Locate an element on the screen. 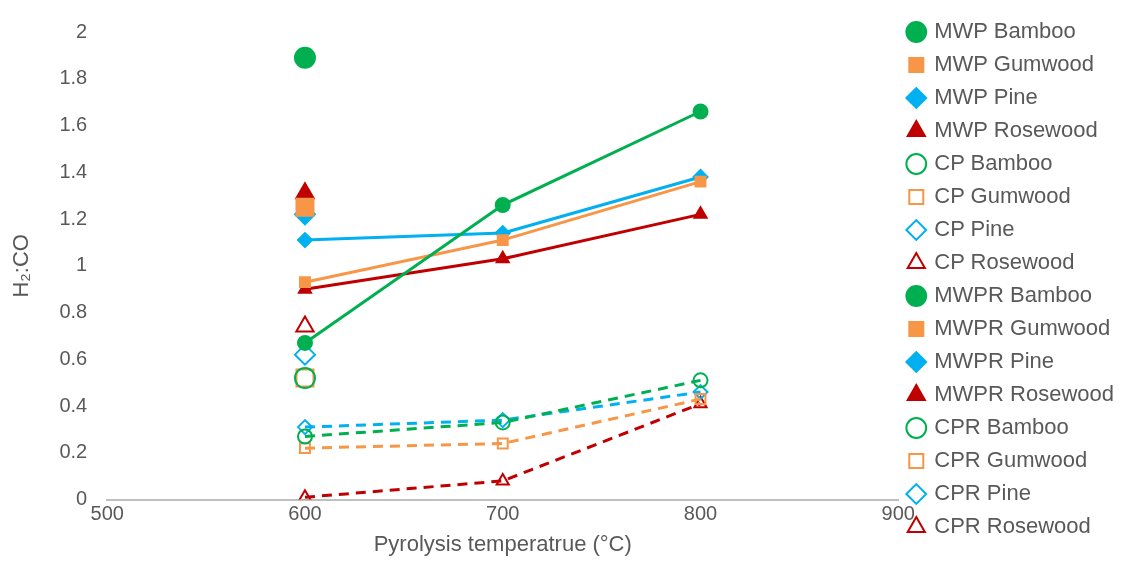  legend-label: MWP Gumwood is located at coordinates (1014, 64).